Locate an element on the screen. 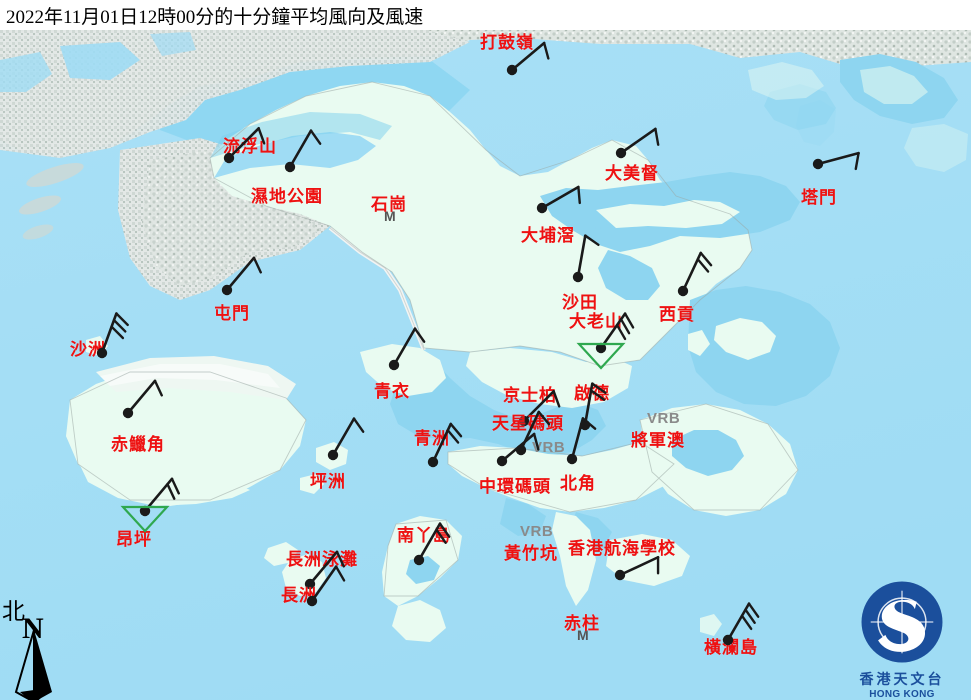 This screenshot has width=971, height=700. station-name-label: 青洲 is located at coordinates (432, 438).